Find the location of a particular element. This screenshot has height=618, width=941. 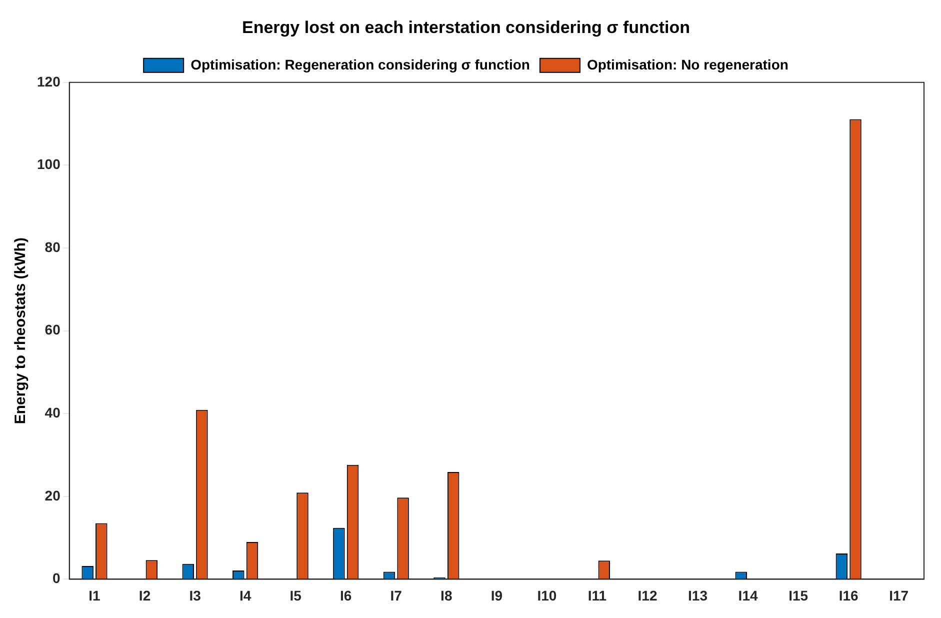

y-axis-title: Energy to rheostats (kWh) is located at coordinates (21, 330).